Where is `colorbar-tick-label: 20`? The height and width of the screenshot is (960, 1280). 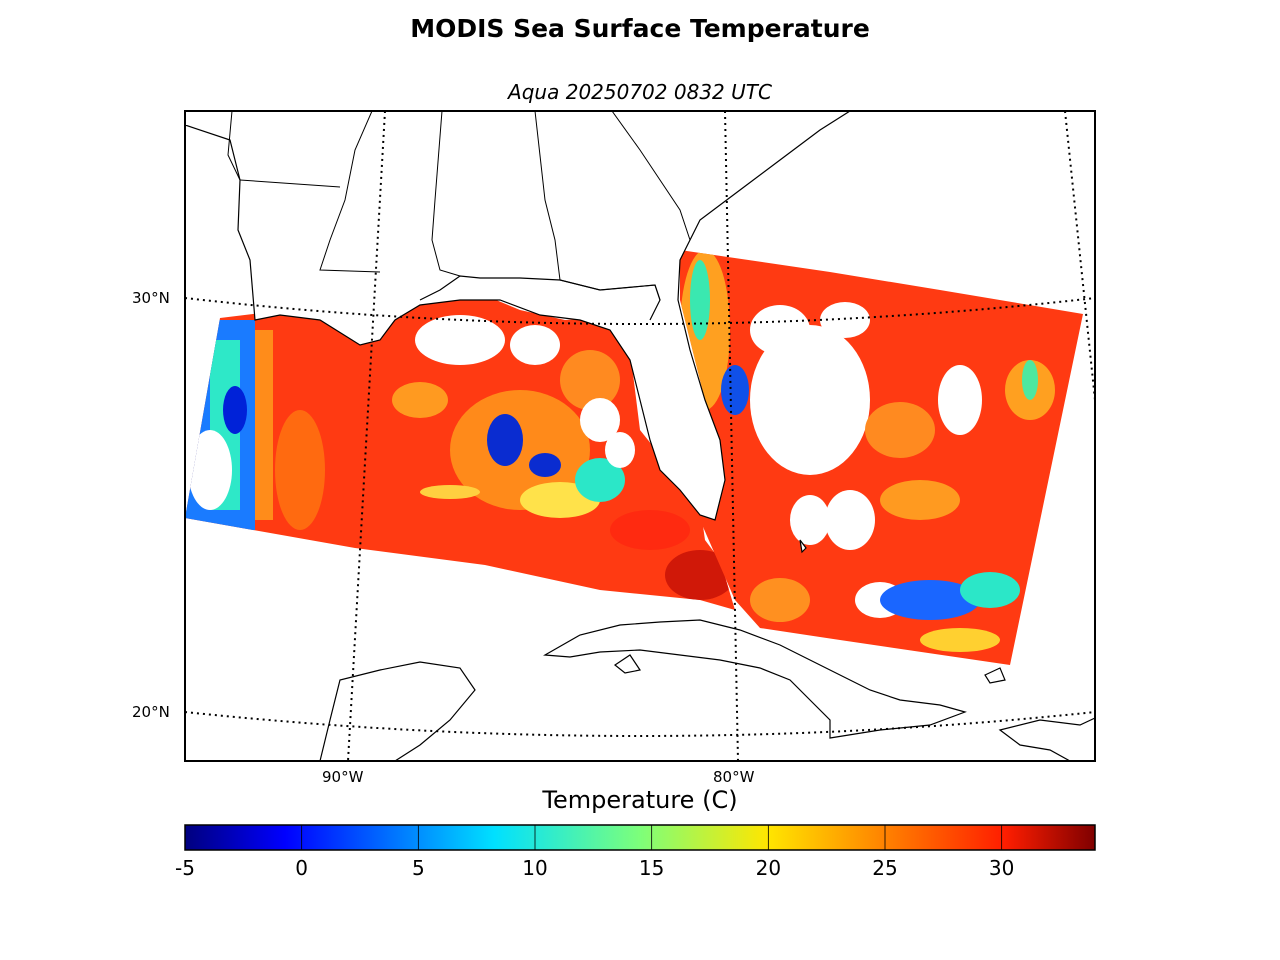 colorbar-tick-label: 20 is located at coordinates (768, 868).